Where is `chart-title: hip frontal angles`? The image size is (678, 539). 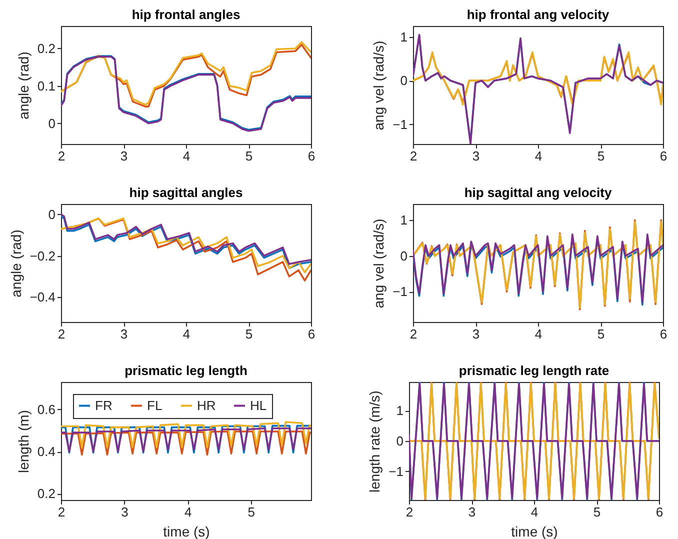
chart-title: hip frontal angles is located at coordinates (186, 14).